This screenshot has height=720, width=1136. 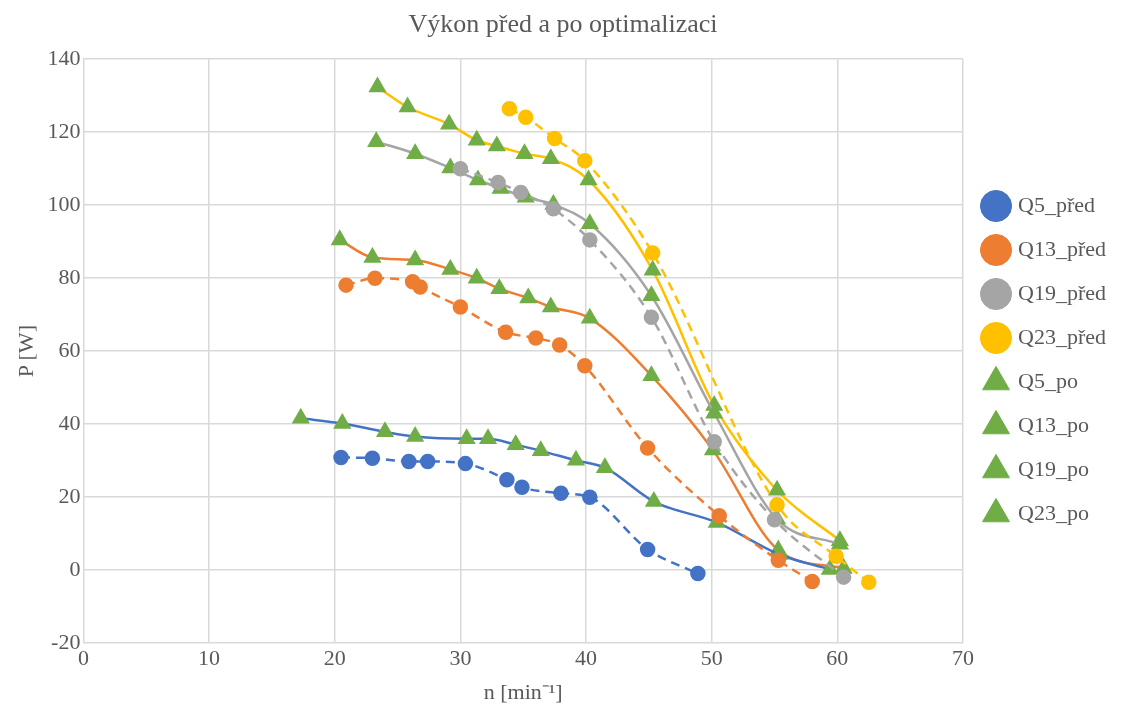 I want to click on legend-label: Q13_po, so click(x=1053, y=424).